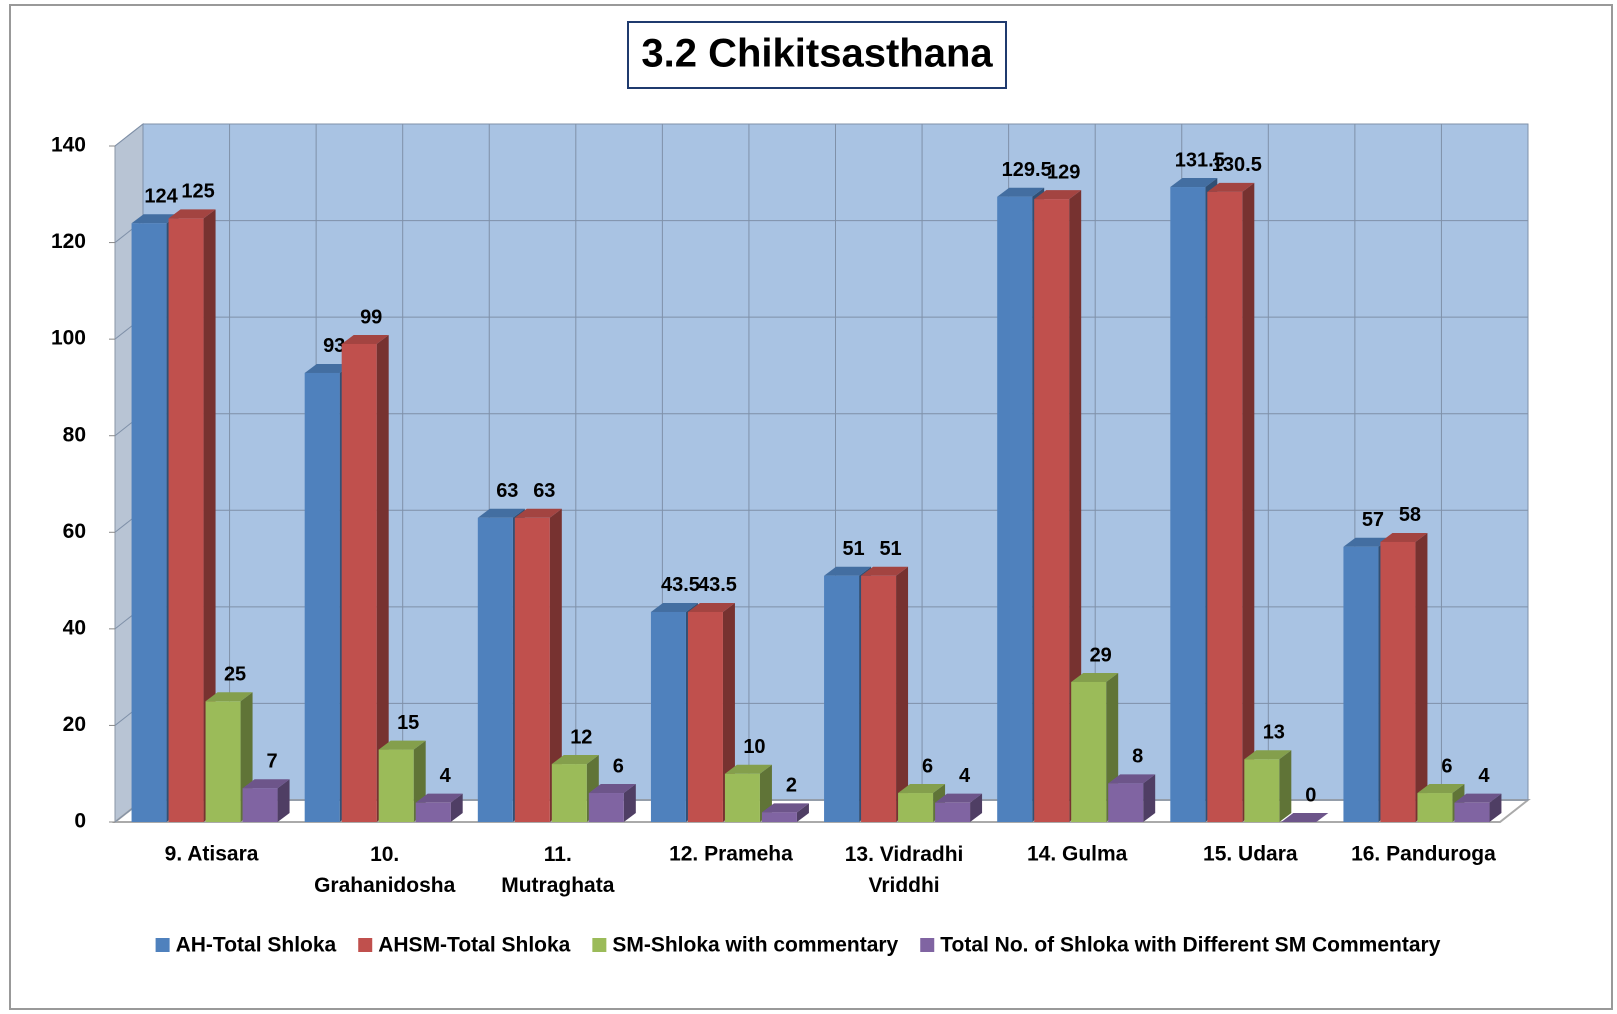 Image resolution: width=1617 pixels, height=1014 pixels. I want to click on legend-swatch, so click(365, 945).